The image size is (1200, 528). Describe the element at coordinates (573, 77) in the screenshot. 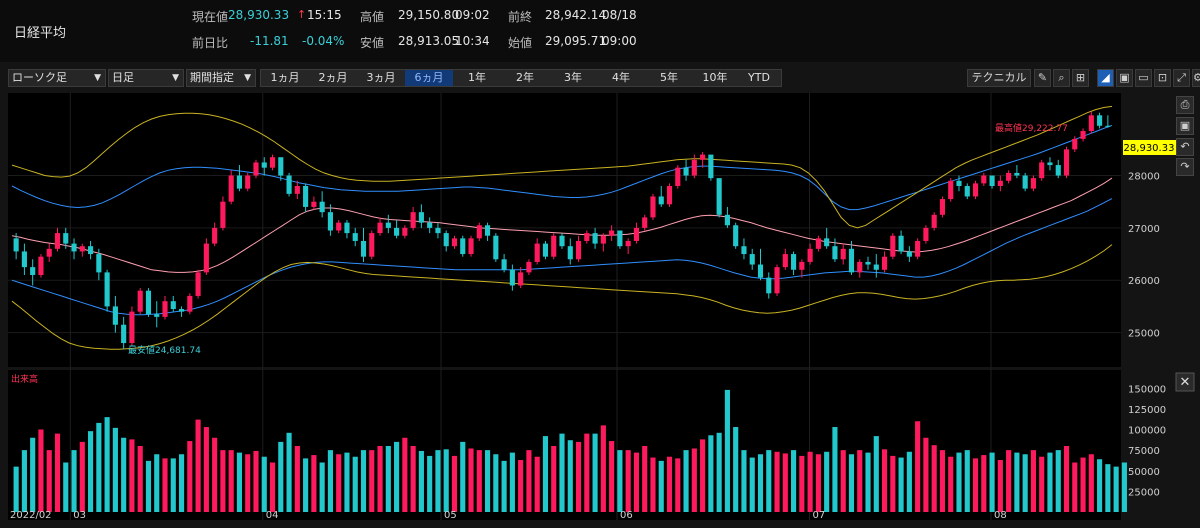

I see `period-3y: 3年` at that location.